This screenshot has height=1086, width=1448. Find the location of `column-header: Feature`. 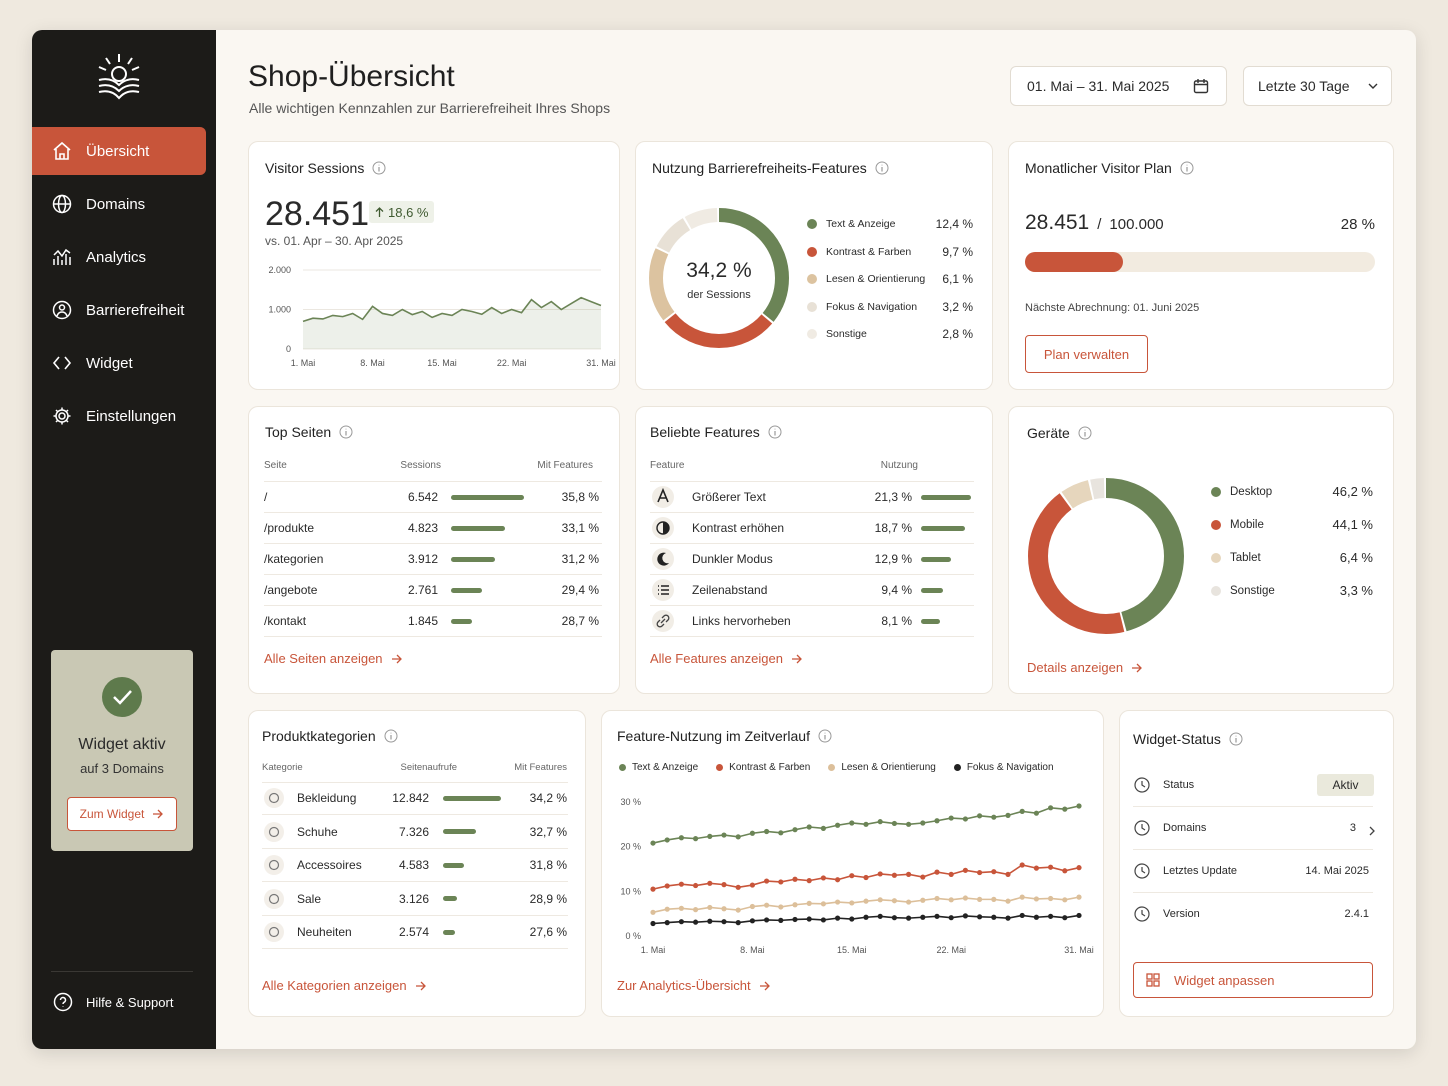

column-header: Feature is located at coordinates (667, 465).